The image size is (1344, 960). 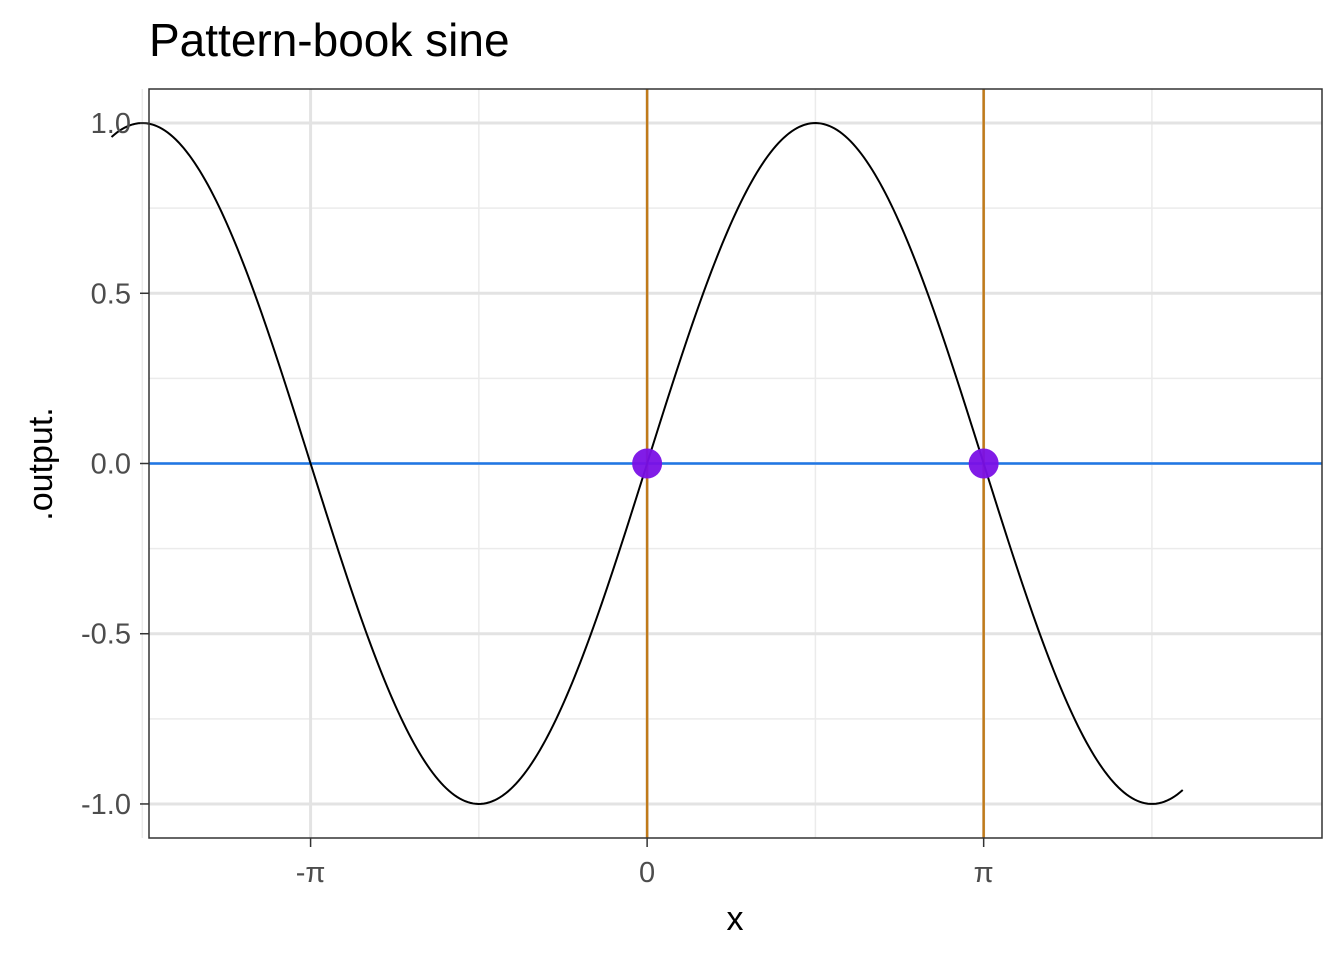 I want to click on y-tick-label: 0.0, so click(x=111, y=465).